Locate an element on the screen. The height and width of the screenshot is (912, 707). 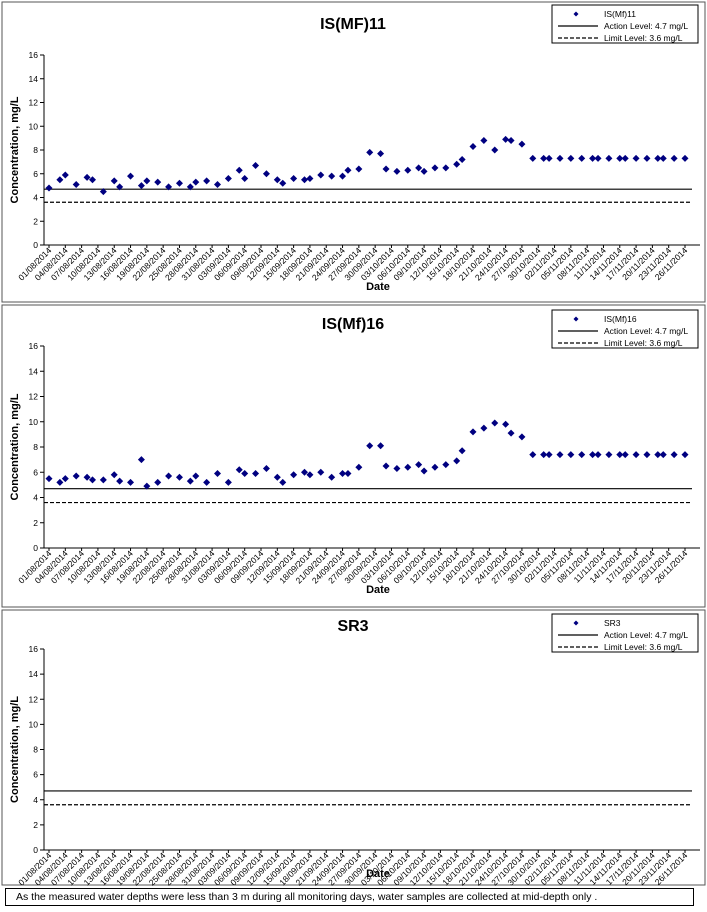
x-axis-label: Date is located at coordinates (378, 590).